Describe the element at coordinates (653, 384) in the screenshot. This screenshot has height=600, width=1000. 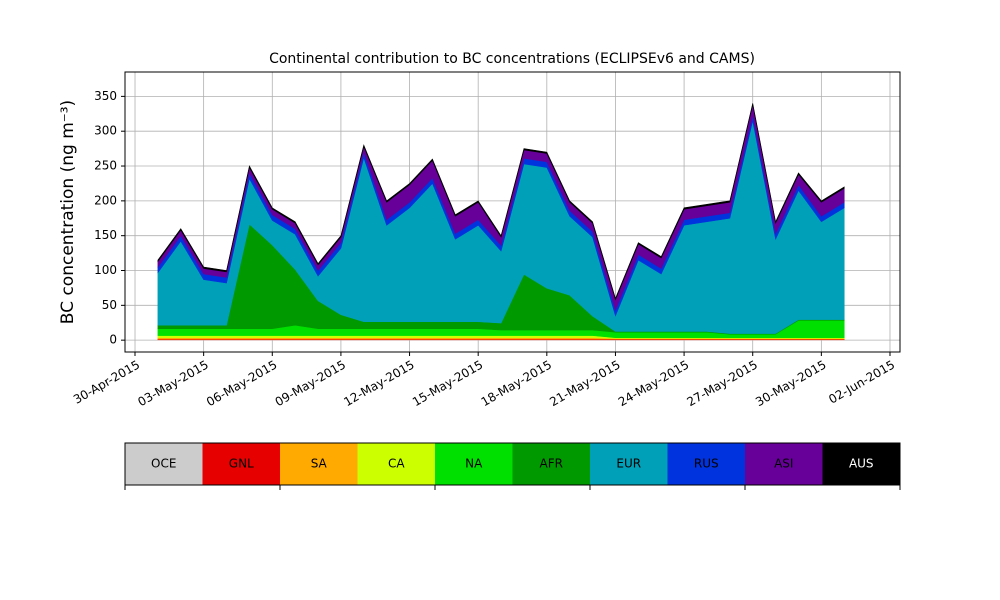
I see `x-tick-label: 24-May-2015` at that location.